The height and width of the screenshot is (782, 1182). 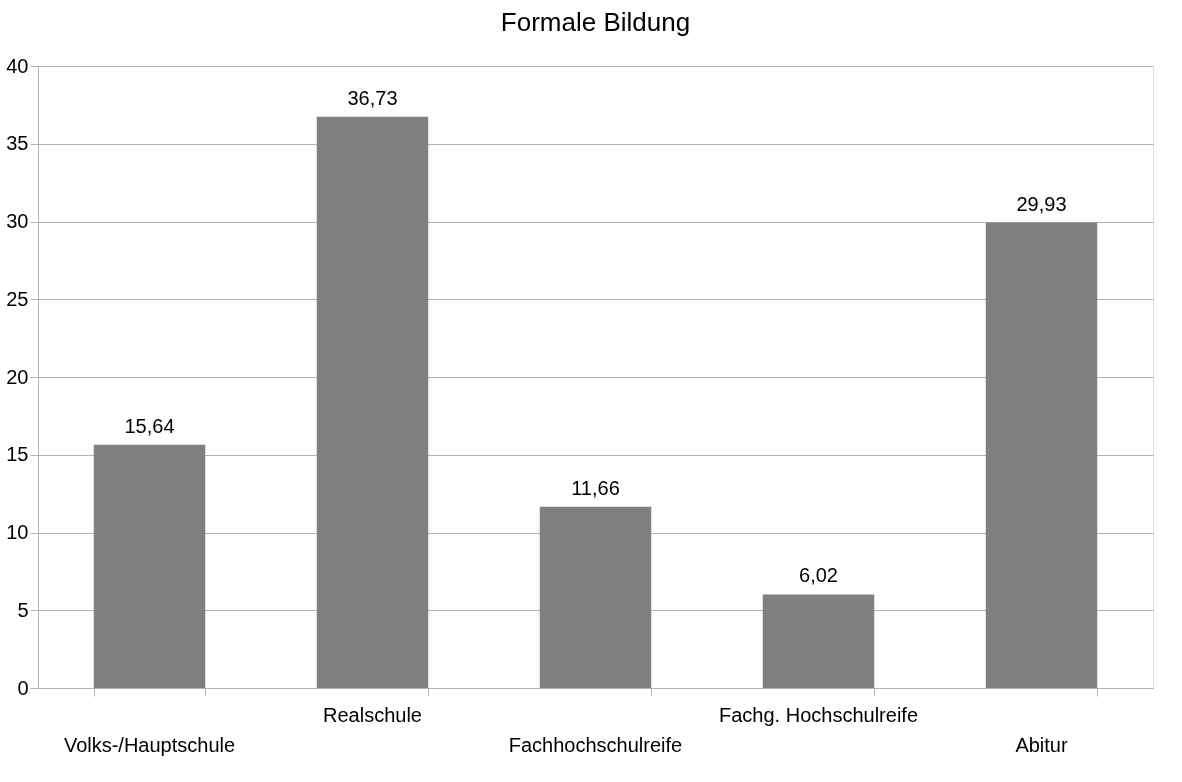 I want to click on y-tick-label: 40, so click(x=17, y=65).